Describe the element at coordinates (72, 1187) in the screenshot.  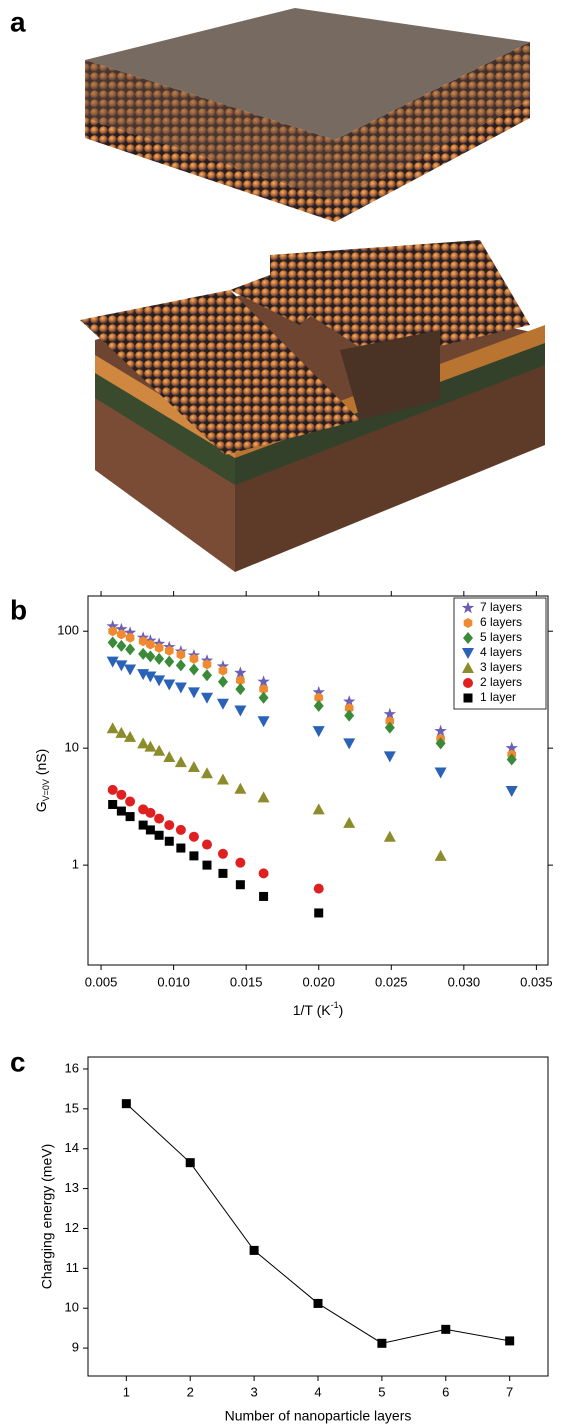
I see `y-tick-label: 13` at that location.